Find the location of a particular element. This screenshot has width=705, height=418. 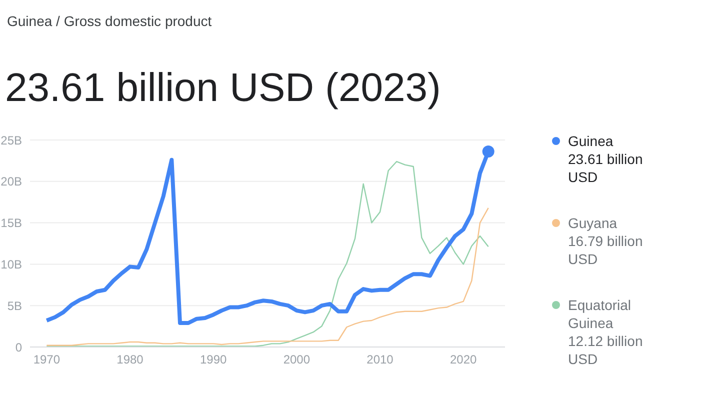

y-tick-label: 20B is located at coordinates (11, 181).